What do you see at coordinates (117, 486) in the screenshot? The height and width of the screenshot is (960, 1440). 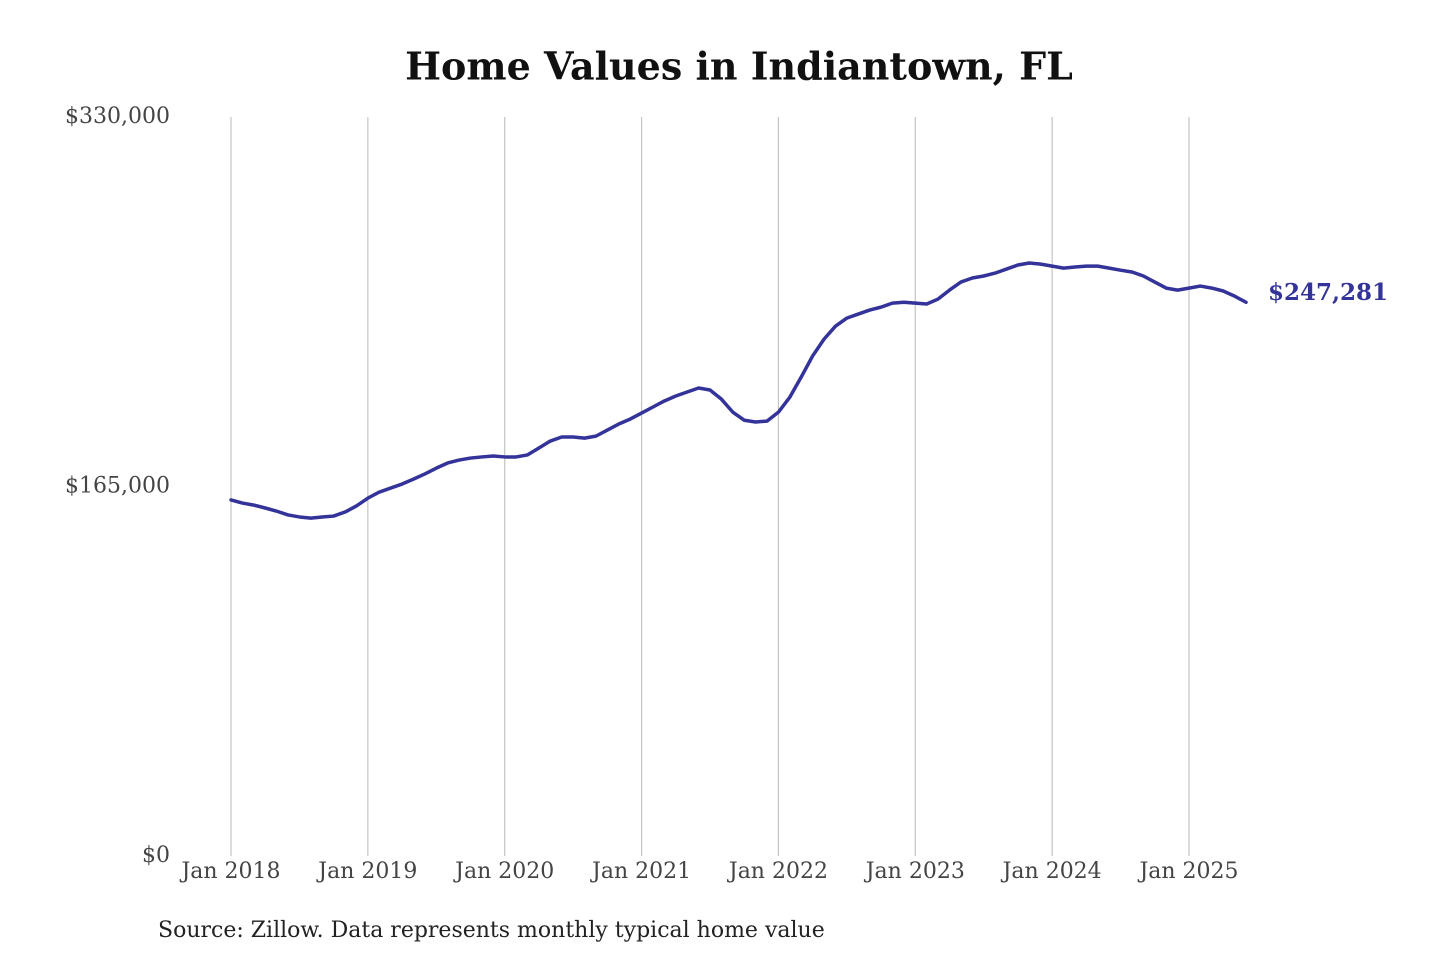 I see `y-tick-label: $165,000` at bounding box center [117, 486].